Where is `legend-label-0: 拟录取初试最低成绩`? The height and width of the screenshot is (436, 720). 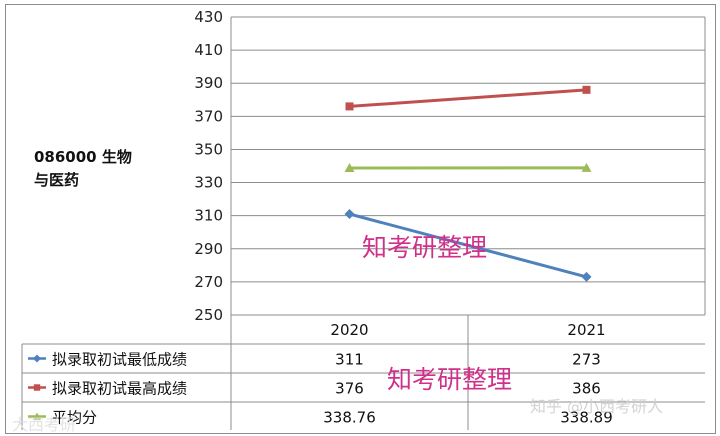 legend-label-0: 拟录取初试最低成绩 is located at coordinates (119, 360).